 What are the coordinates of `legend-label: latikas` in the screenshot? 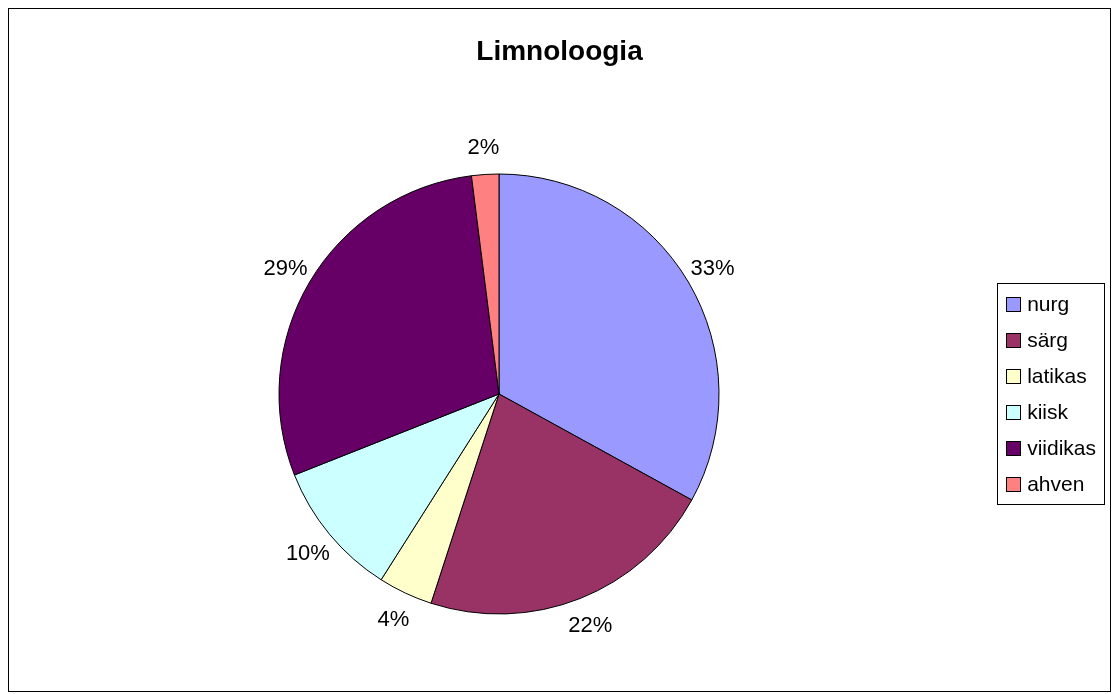 It's located at (1057, 376).